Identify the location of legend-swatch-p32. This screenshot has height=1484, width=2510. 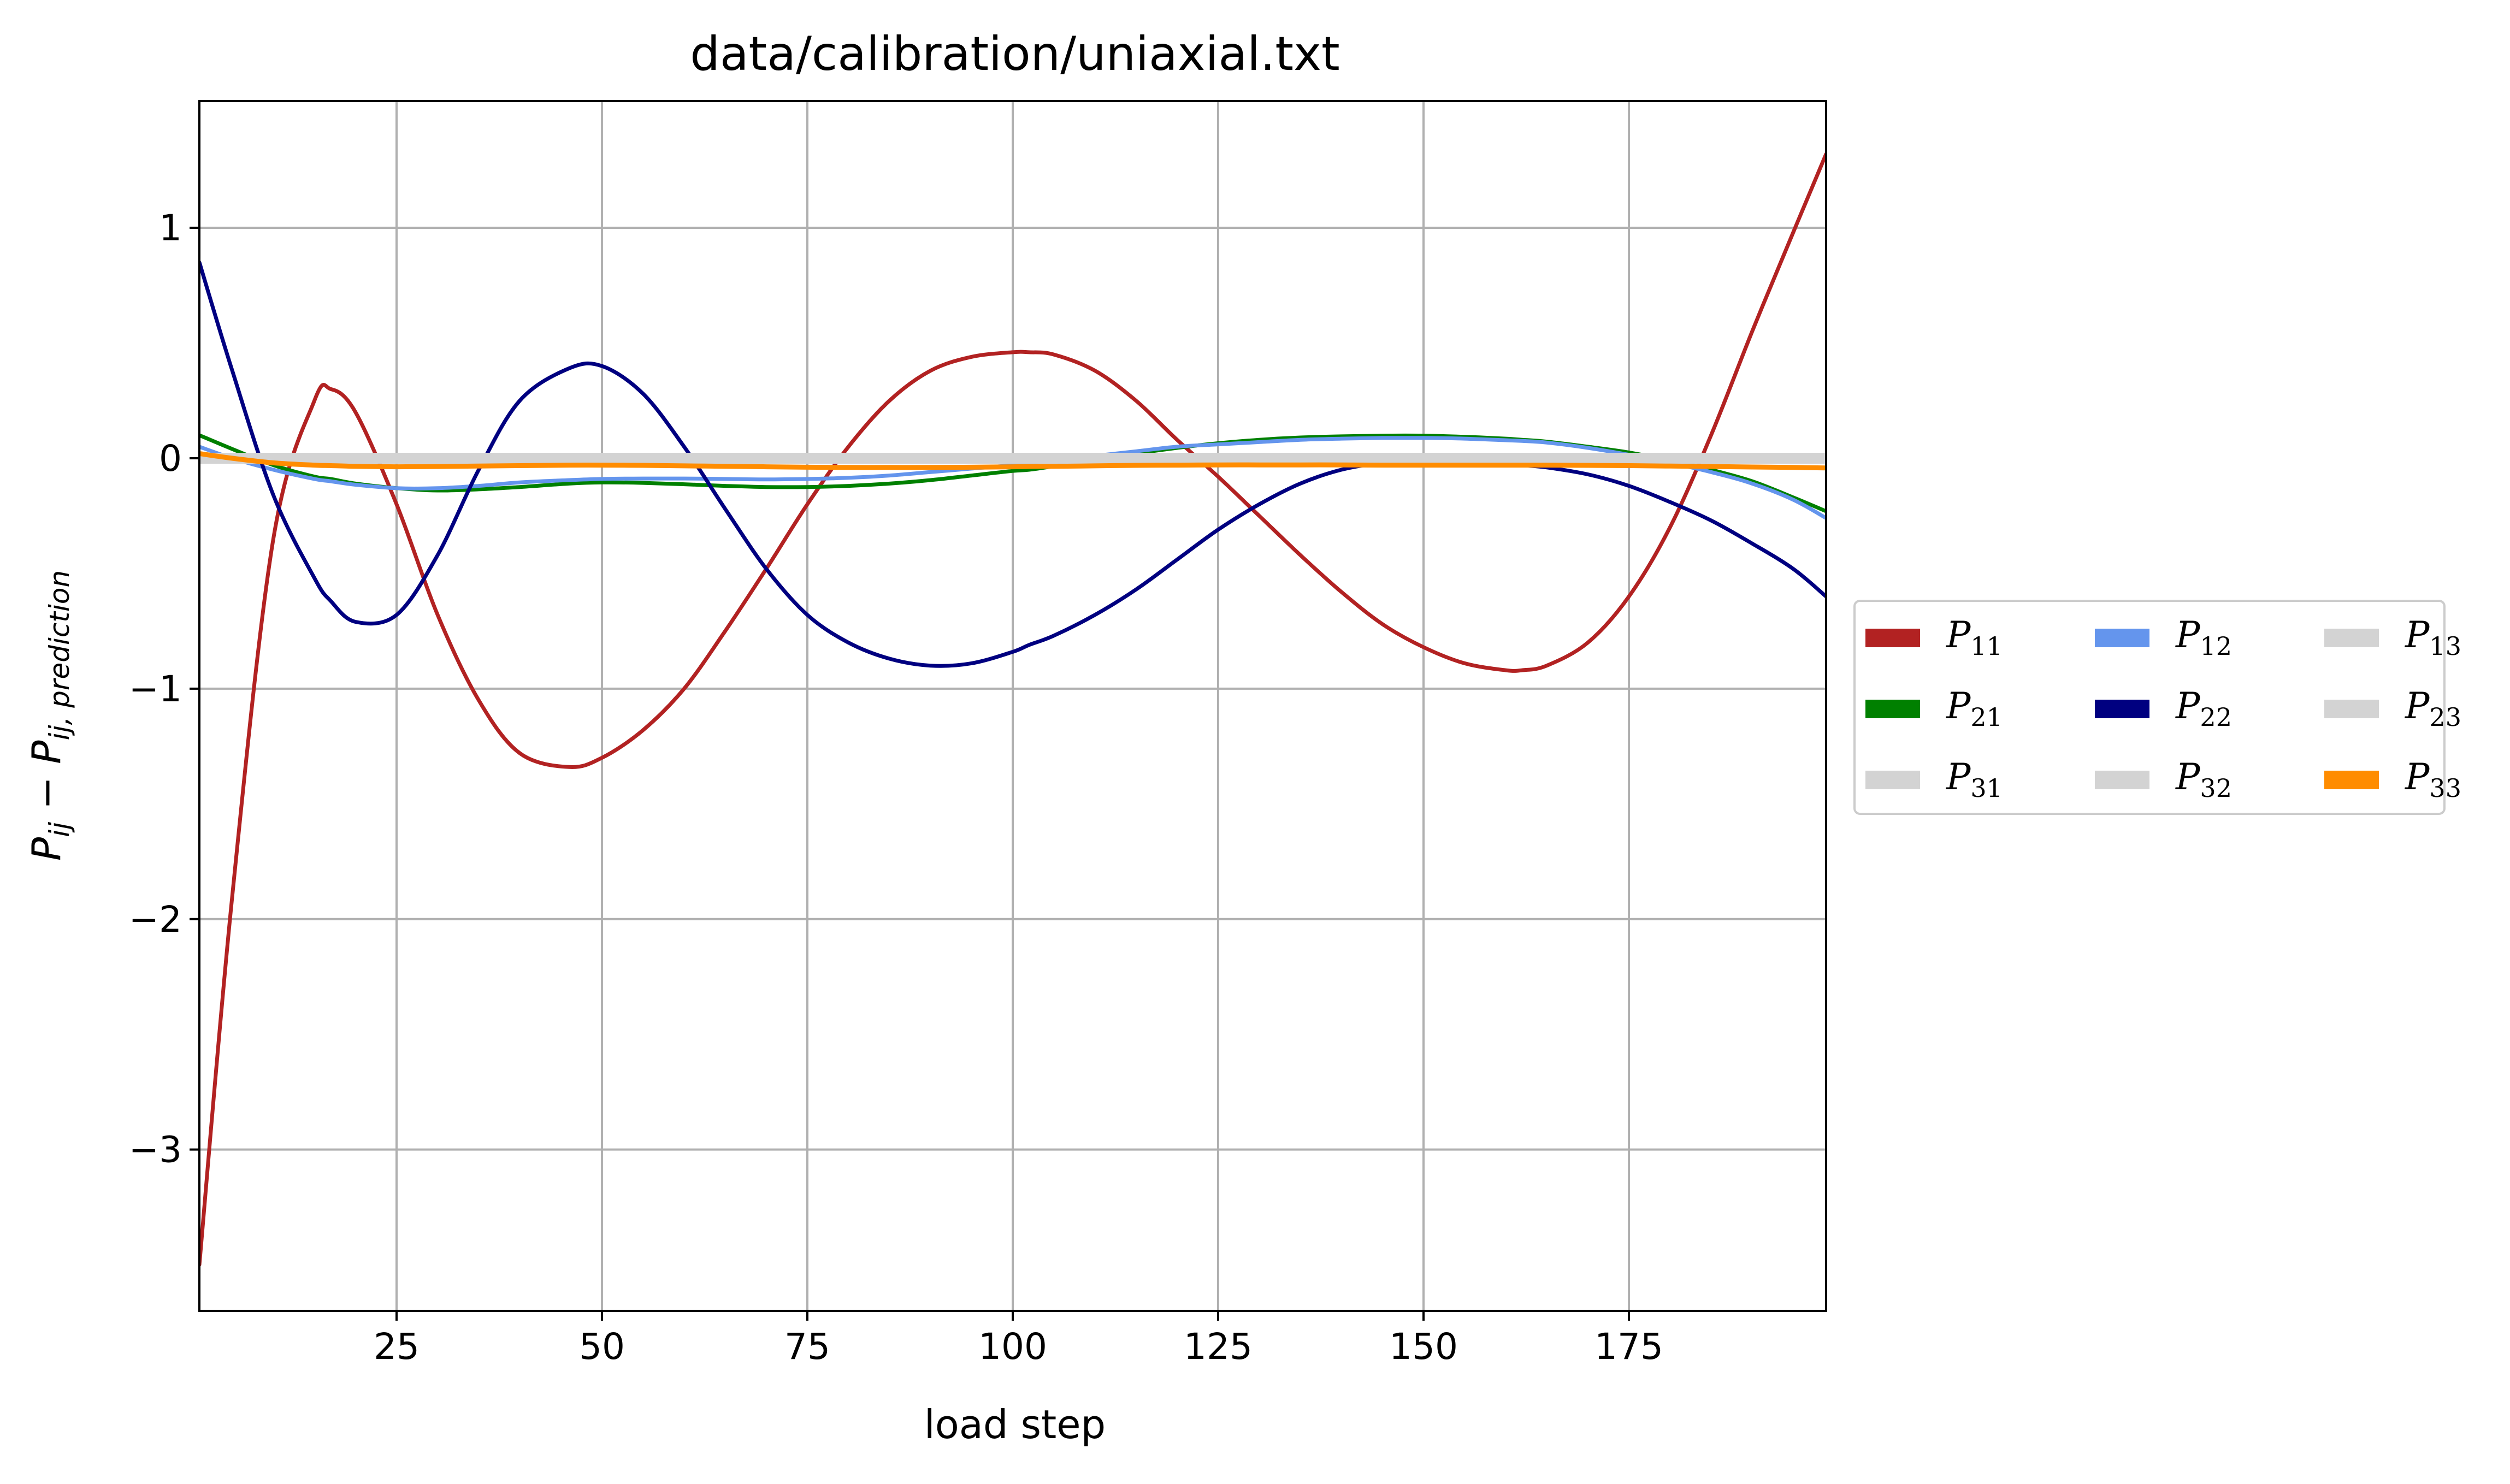
(2122, 780).